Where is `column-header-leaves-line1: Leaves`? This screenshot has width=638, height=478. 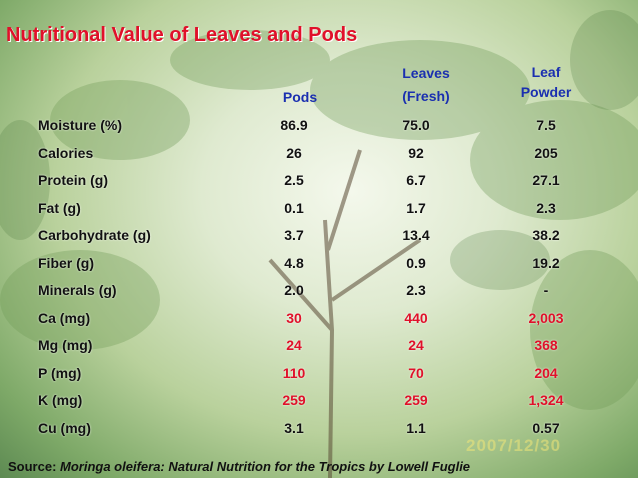
column-header-leaves-line1: Leaves is located at coordinates (426, 73).